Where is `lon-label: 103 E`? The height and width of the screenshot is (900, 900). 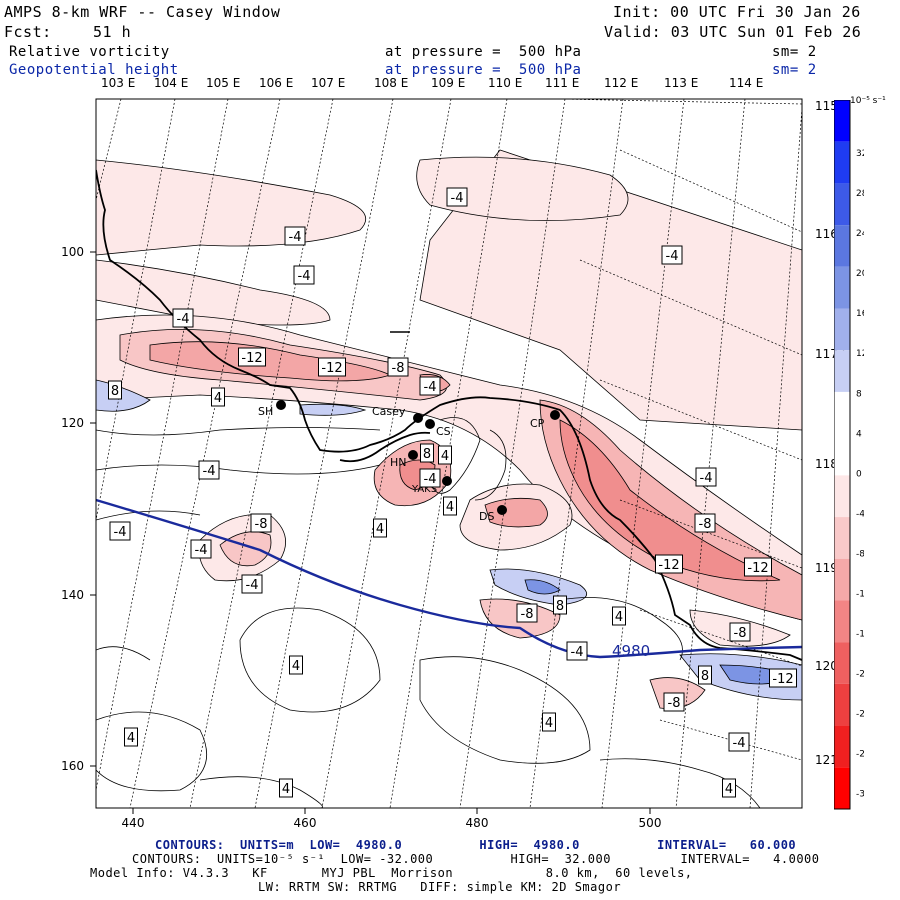 lon-label: 103 E is located at coordinates (118, 83).